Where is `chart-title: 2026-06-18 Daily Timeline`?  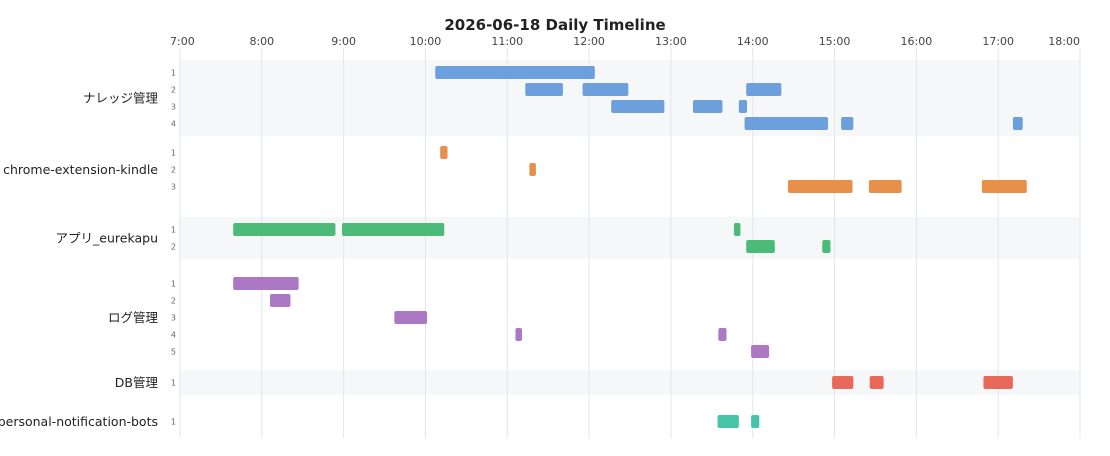
chart-title: 2026-06-18 Daily Timeline is located at coordinates (554, 25).